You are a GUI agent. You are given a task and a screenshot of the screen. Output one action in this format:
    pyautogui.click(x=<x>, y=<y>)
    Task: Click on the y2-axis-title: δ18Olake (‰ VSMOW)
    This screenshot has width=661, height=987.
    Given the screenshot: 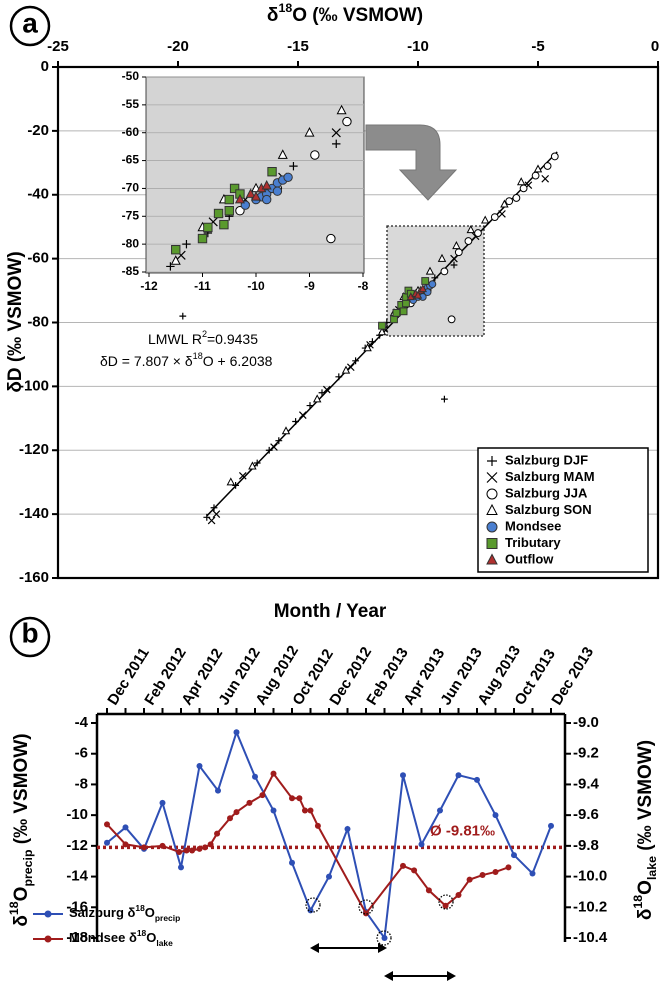 What is the action you would take?
    pyautogui.click(x=645, y=830)
    